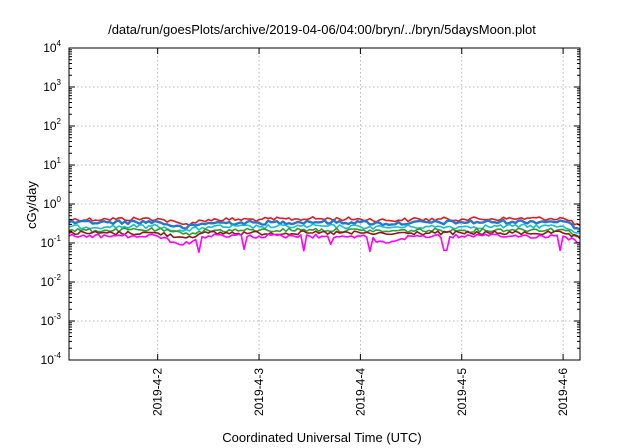 Image resolution: width=640 pixels, height=448 pixels. Describe the element at coordinates (51, 359) in the screenshot. I see `y-tick-label: 10⁻⁴` at that location.